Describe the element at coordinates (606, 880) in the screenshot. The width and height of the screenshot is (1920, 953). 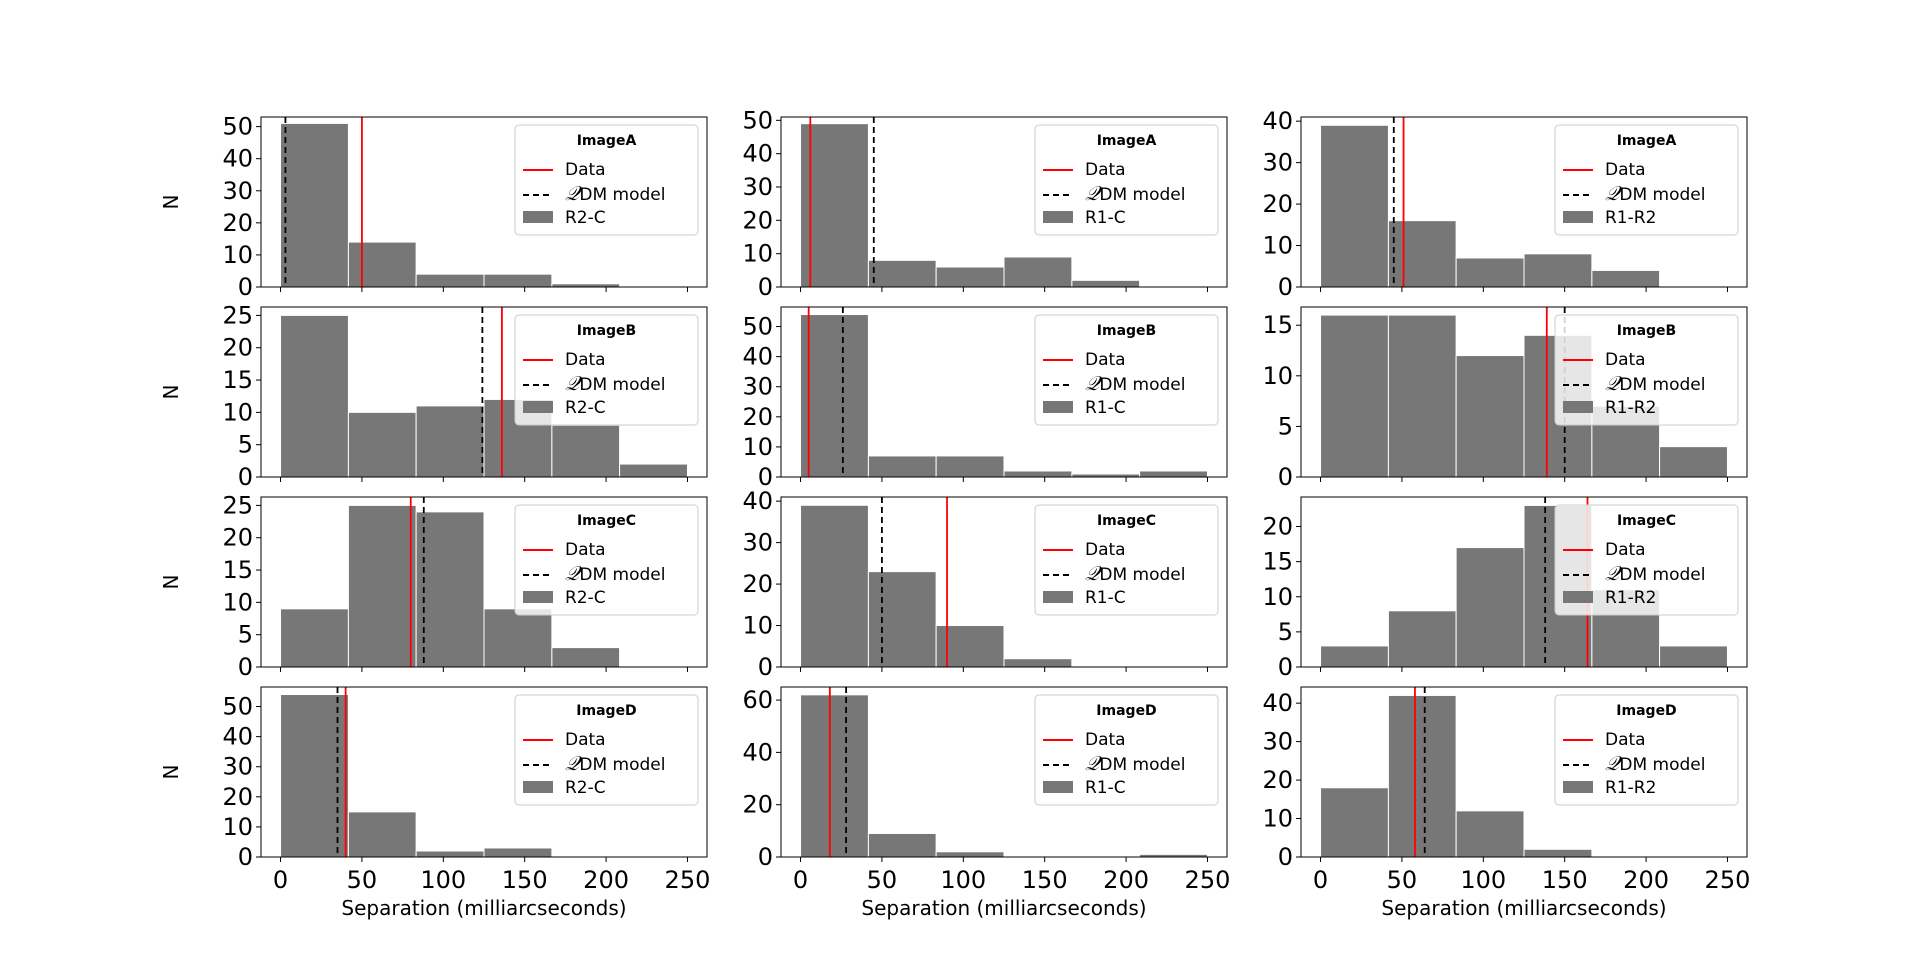
I see `x-tick-label: 200` at that location.